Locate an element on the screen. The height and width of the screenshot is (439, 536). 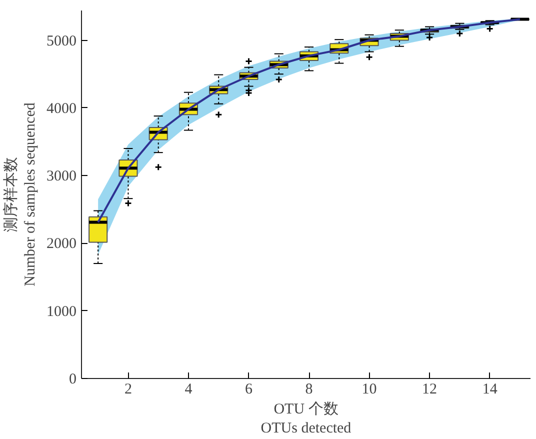
y-tick-label: 2000 is located at coordinates (61, 244).